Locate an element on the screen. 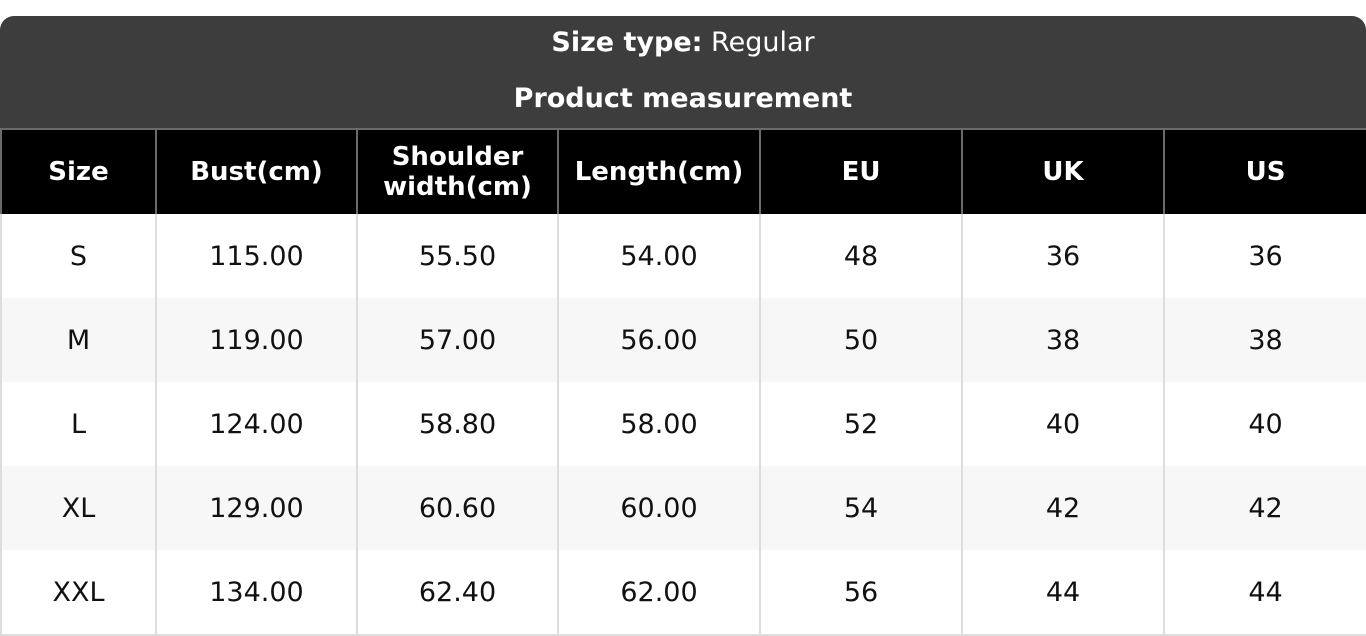 The width and height of the screenshot is (1366, 636). table-row: M 119.00 57.00 56.00 50 38 38 is located at coordinates (683, 340).